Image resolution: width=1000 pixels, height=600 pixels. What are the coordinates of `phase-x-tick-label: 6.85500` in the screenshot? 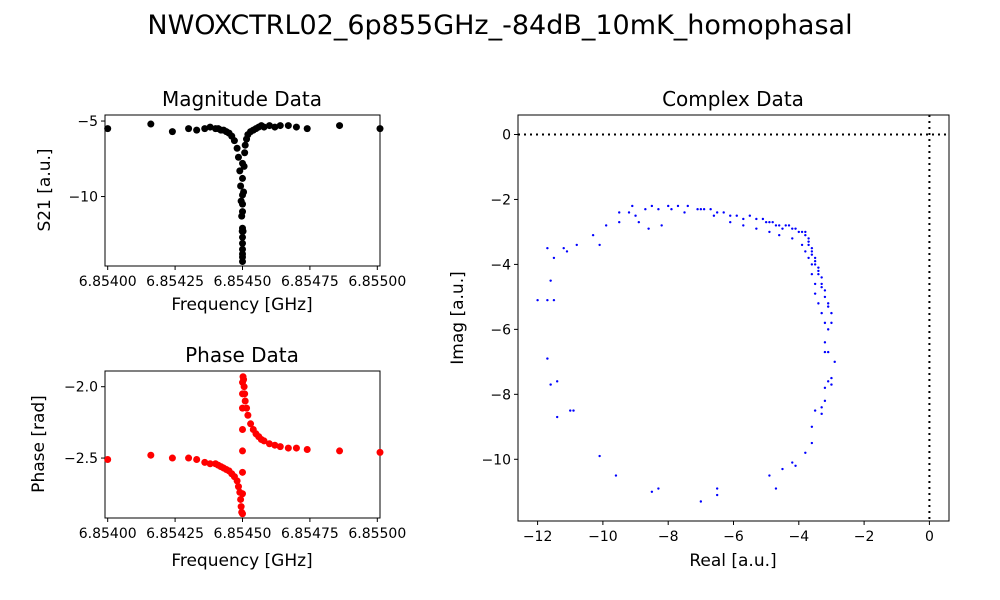 It's located at (377, 534).